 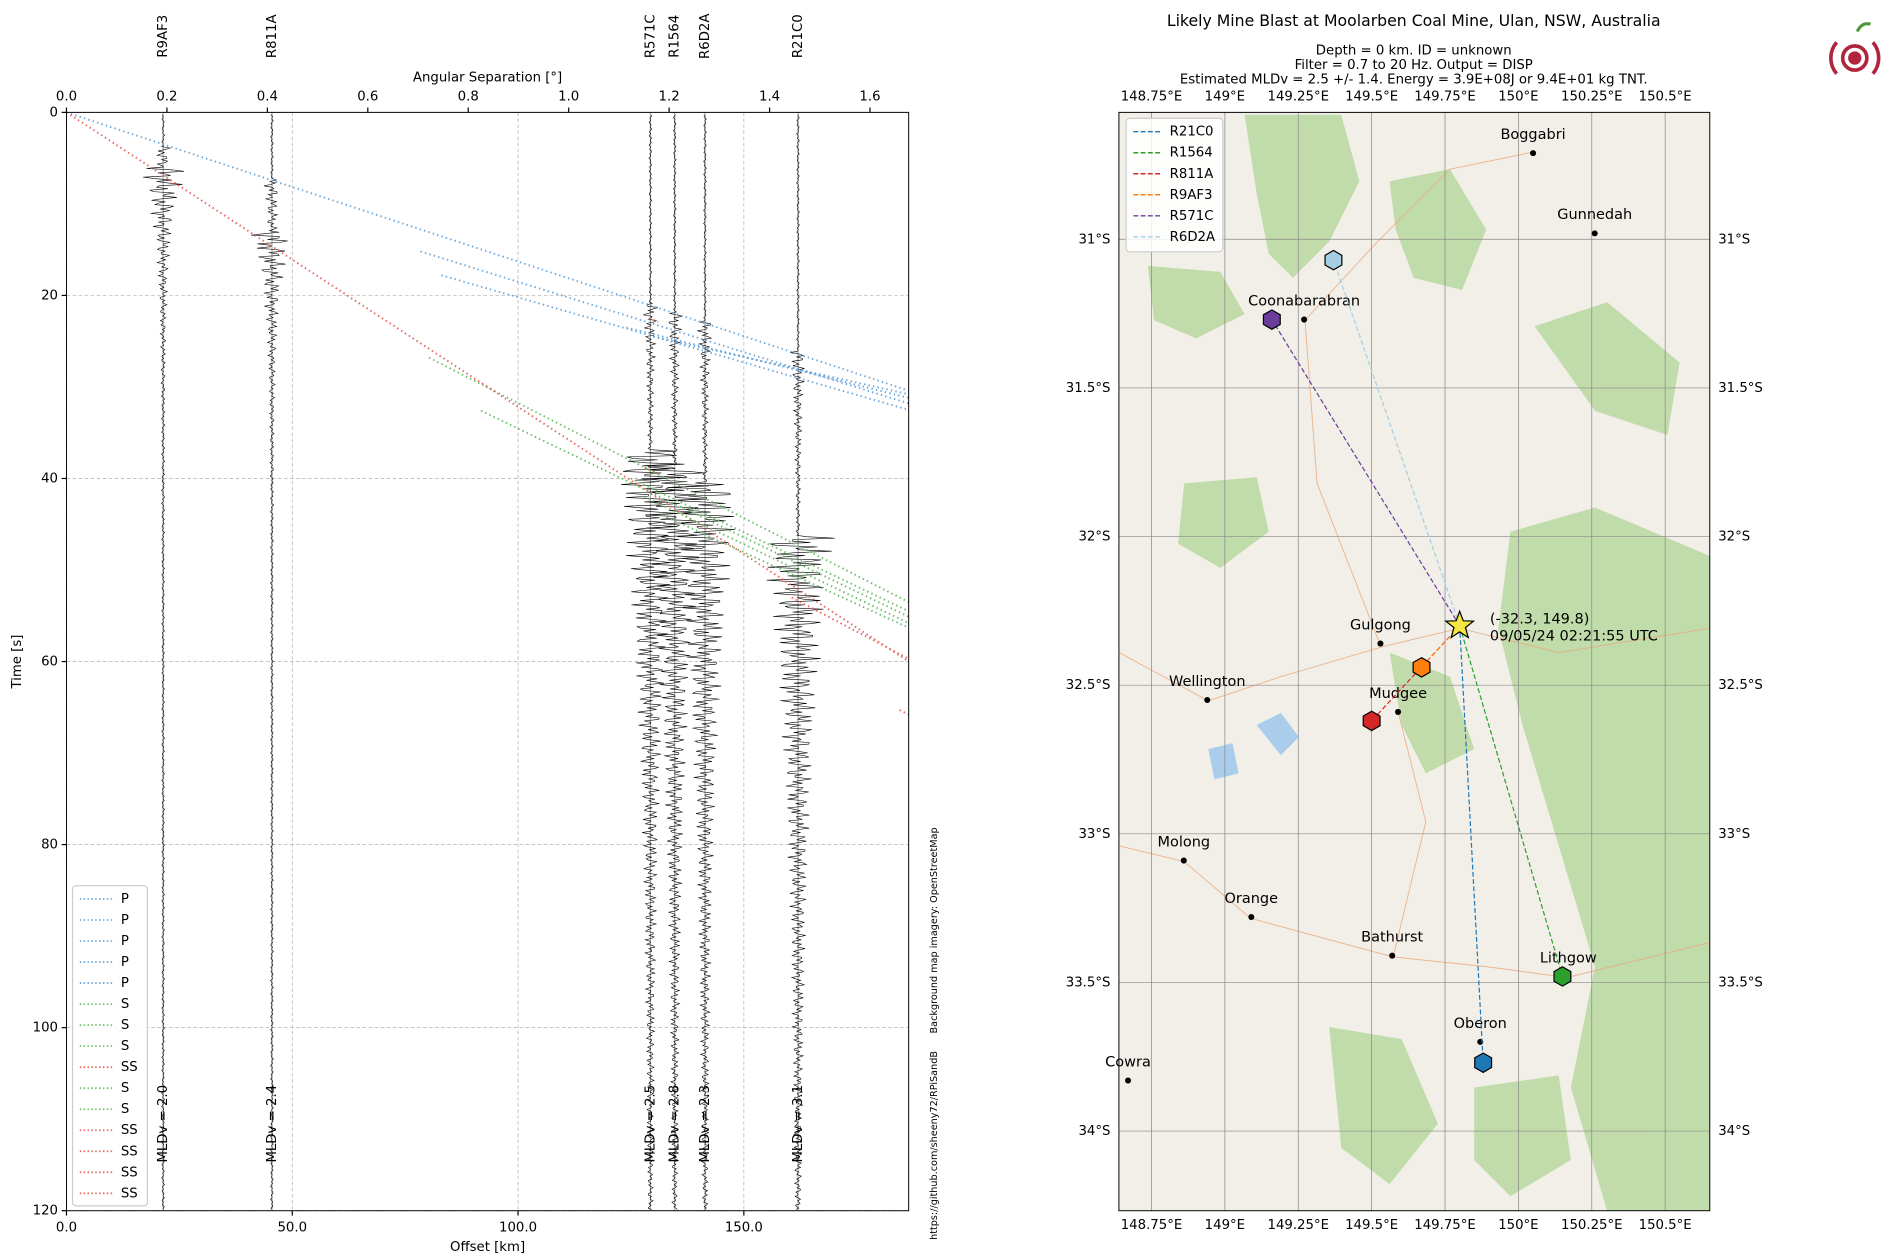 I want to click on lon-tick-label: 150.5°E, so click(x=1665, y=1225).